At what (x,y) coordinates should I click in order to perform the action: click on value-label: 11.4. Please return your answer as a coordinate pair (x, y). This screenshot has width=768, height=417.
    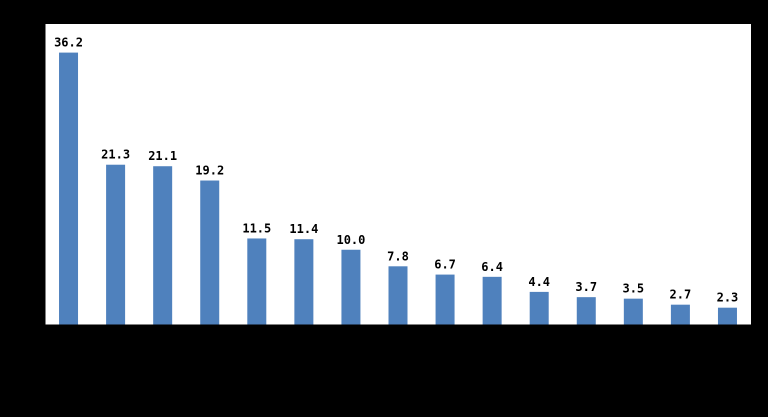
    Looking at the image, I should click on (303, 229).